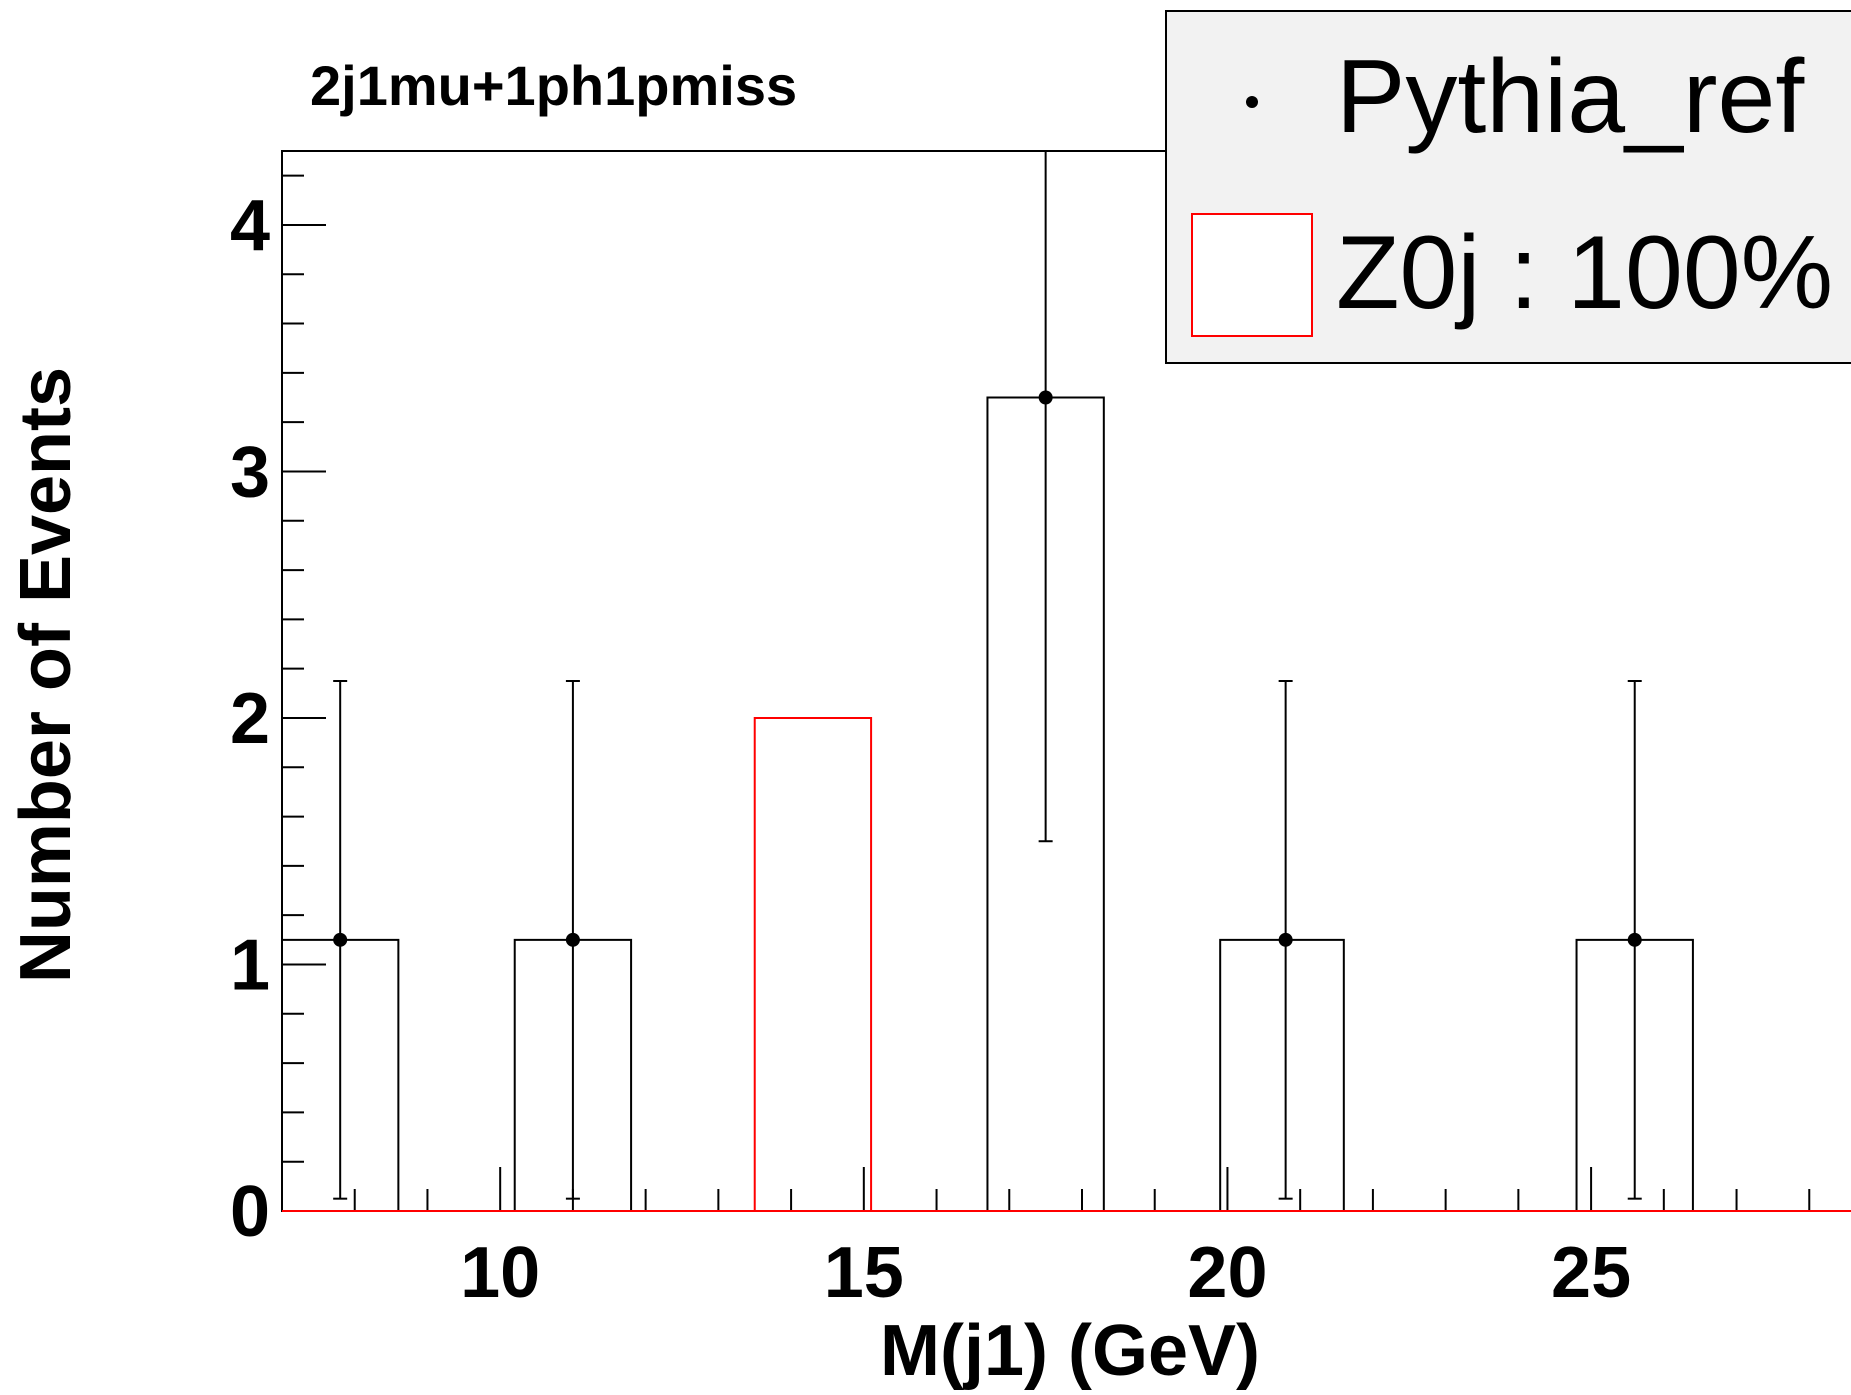 The width and height of the screenshot is (1851, 1395). What do you see at coordinates (1252, 102) in the screenshot?
I see `legend-marker-pythia-ref` at bounding box center [1252, 102].